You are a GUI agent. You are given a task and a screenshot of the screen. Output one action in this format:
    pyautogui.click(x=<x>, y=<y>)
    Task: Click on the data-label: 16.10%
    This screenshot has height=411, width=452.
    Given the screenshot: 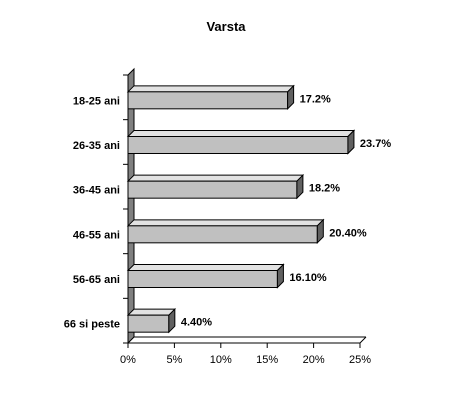 What is the action you would take?
    pyautogui.click(x=308, y=278)
    